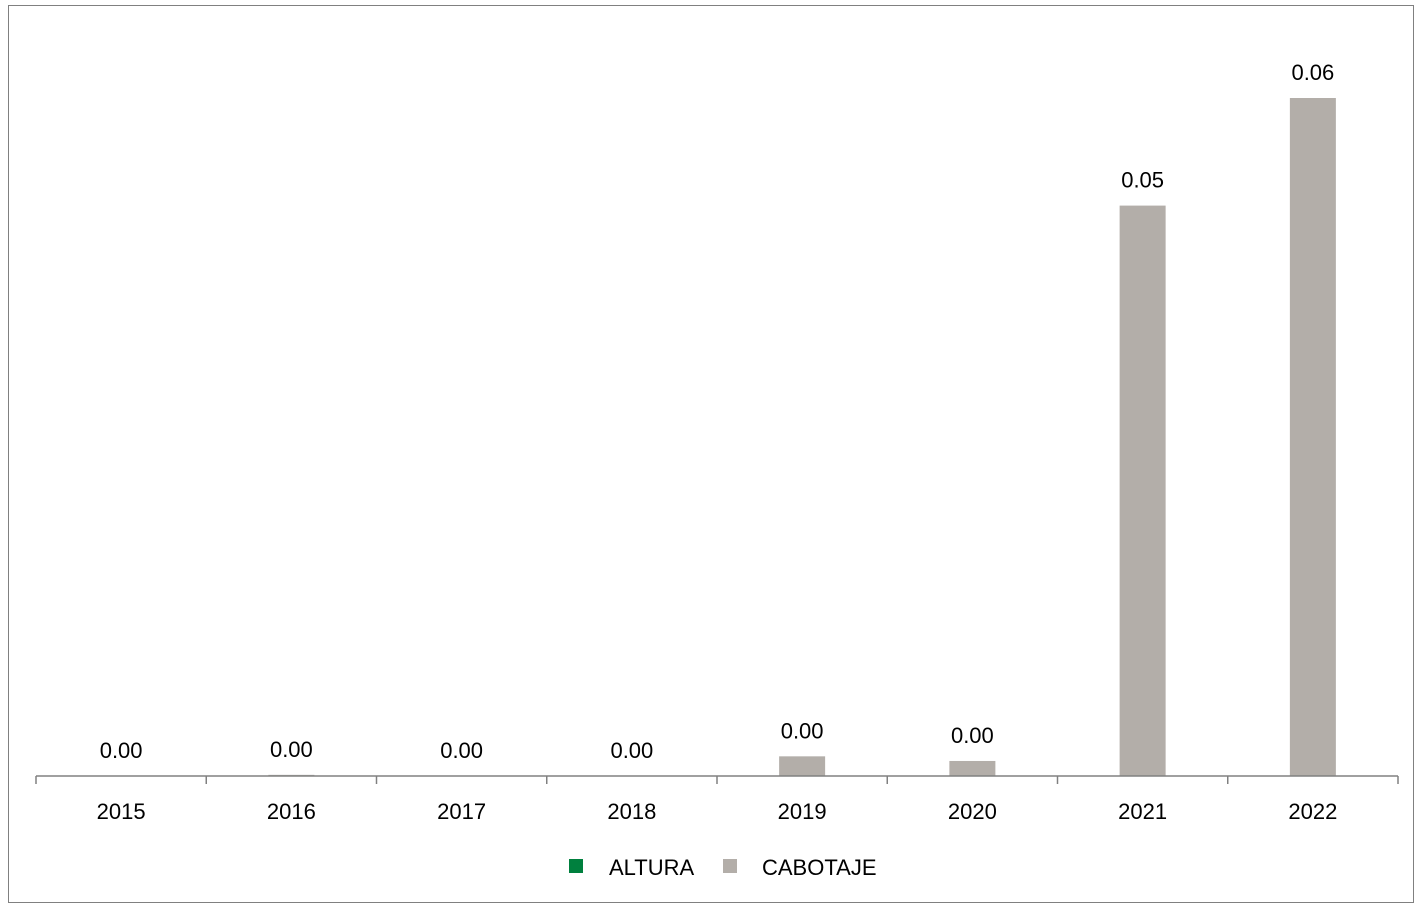  I want to click on data-label-2015: 0.00, so click(121, 750).